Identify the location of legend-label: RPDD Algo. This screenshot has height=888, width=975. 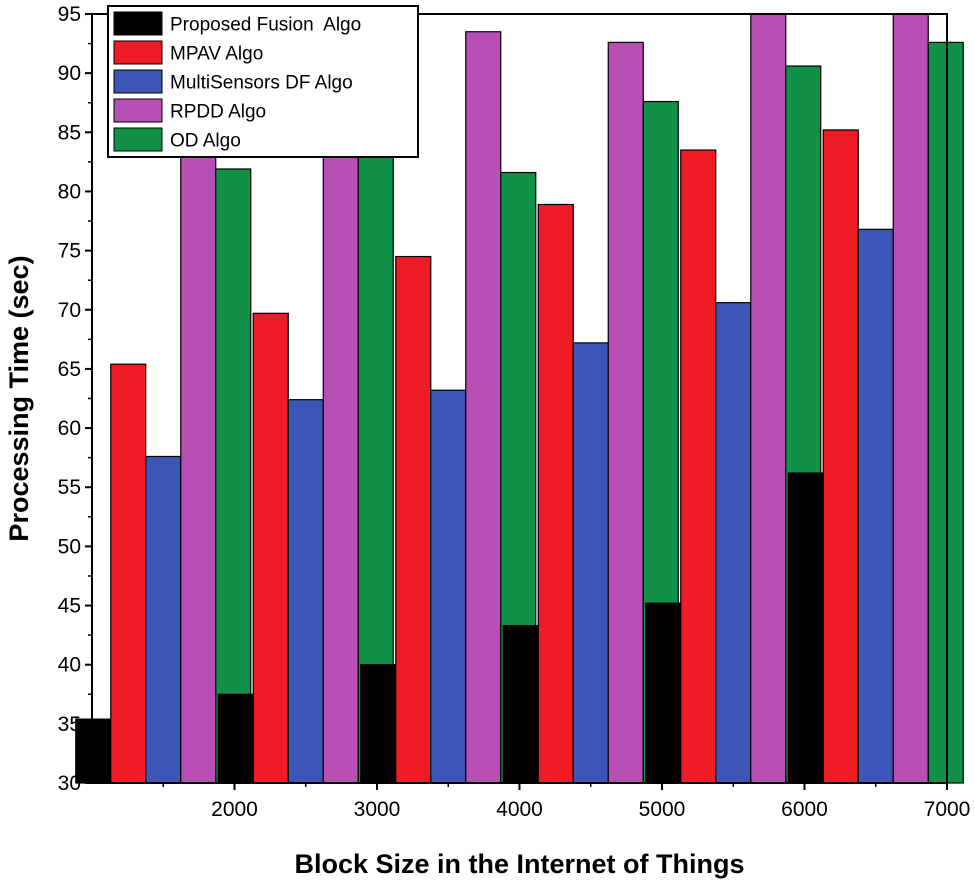
(218, 112).